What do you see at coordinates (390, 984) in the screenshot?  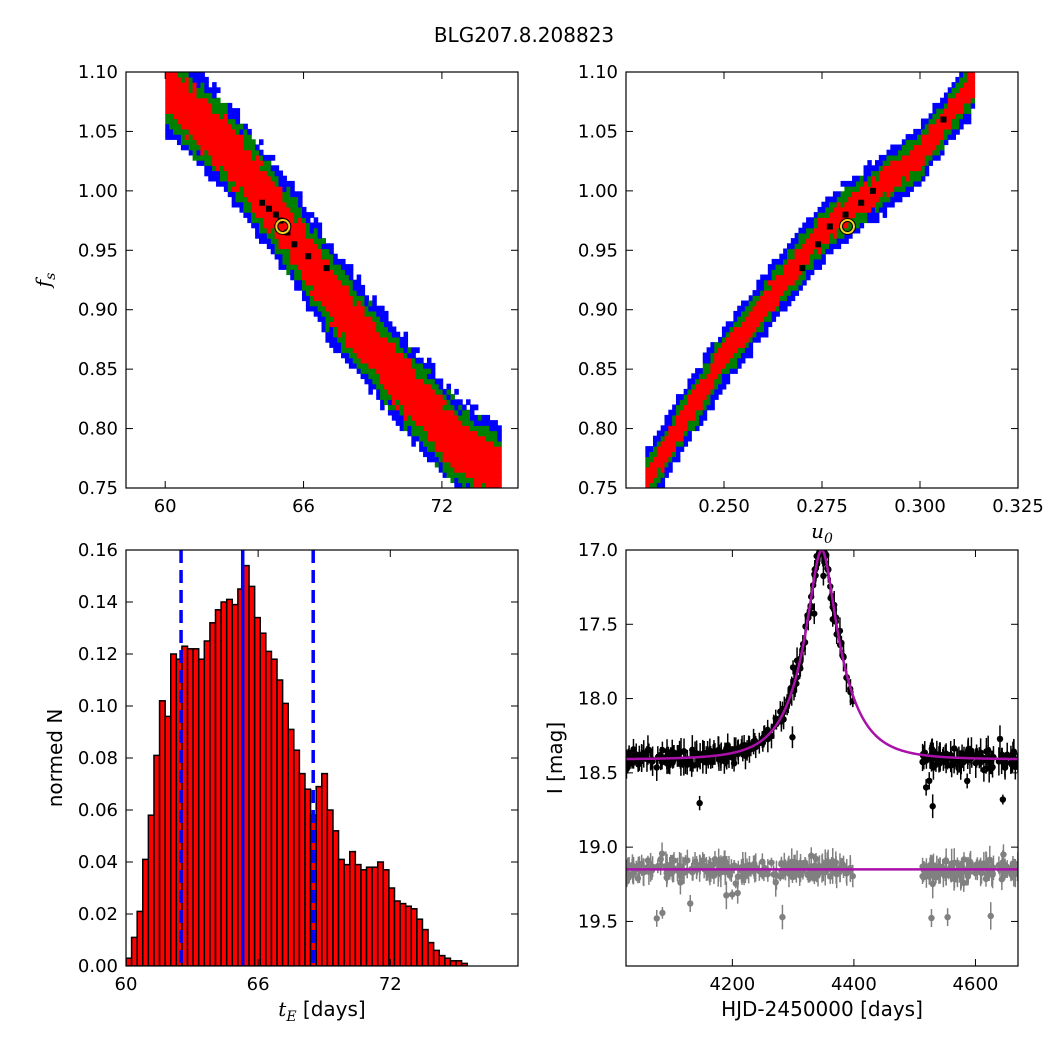 I see `x-tick-label: 72` at bounding box center [390, 984].